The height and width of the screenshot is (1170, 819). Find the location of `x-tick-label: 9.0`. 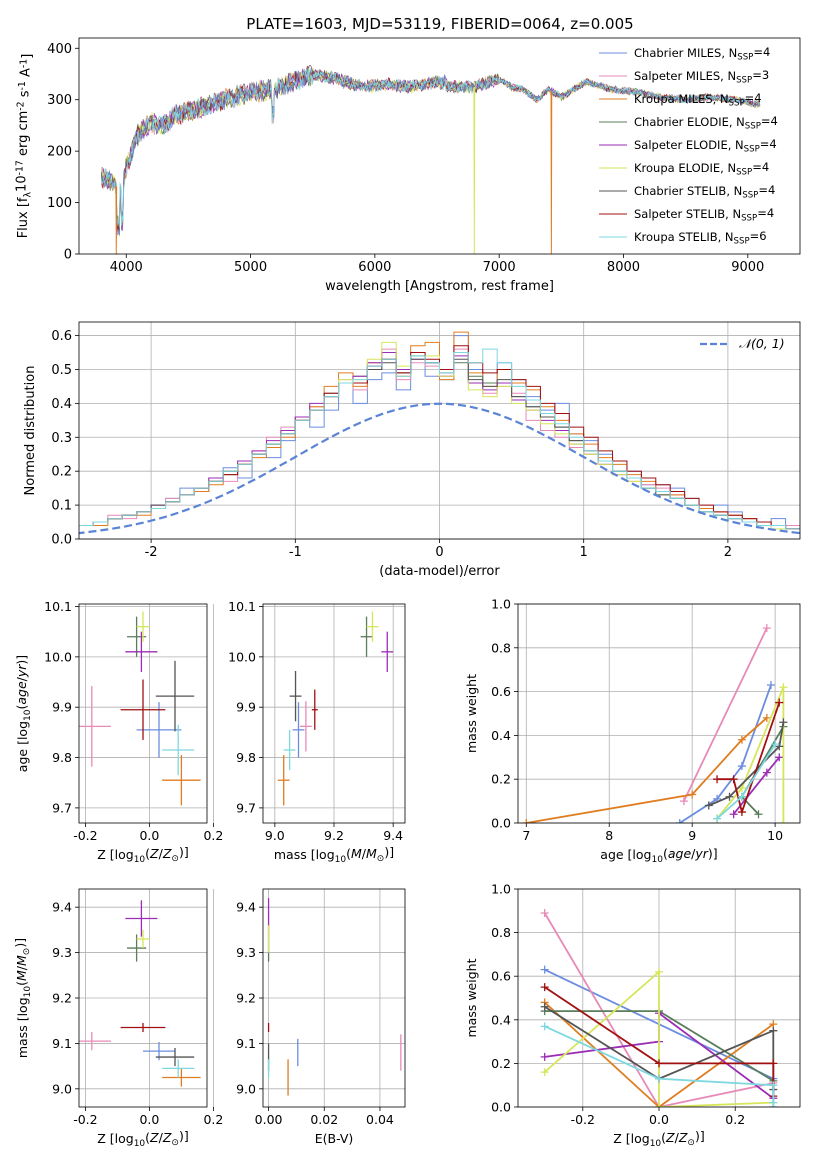

x-tick-label: 9.0 is located at coordinates (275, 835).